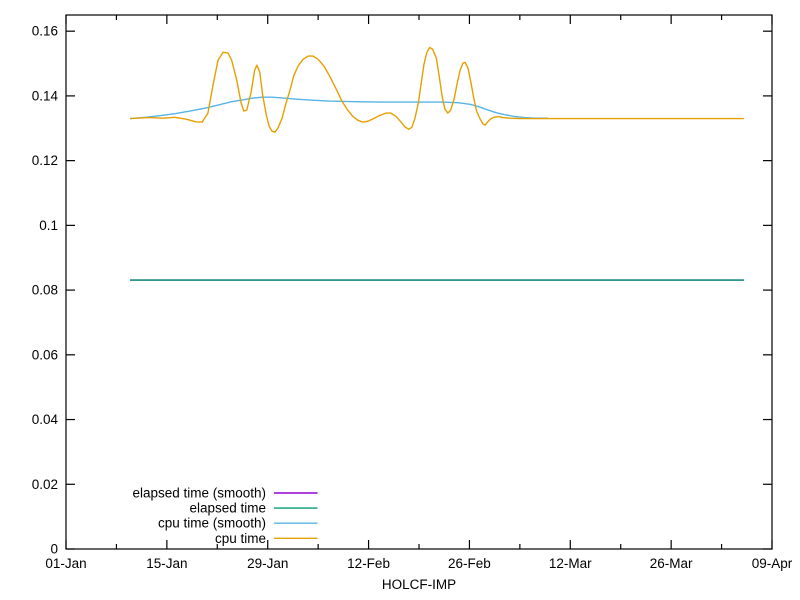 The image size is (800, 600). Describe the element at coordinates (469, 563) in the screenshot. I see `x-tick-label: 26-Feb` at that location.